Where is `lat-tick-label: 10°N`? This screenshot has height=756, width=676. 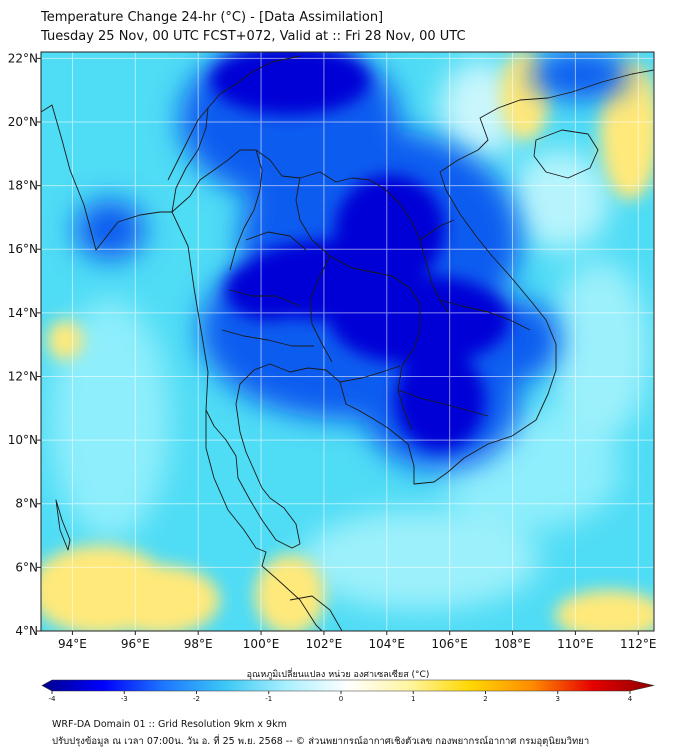
lat-tick-label: 10°N is located at coordinates (23, 440).